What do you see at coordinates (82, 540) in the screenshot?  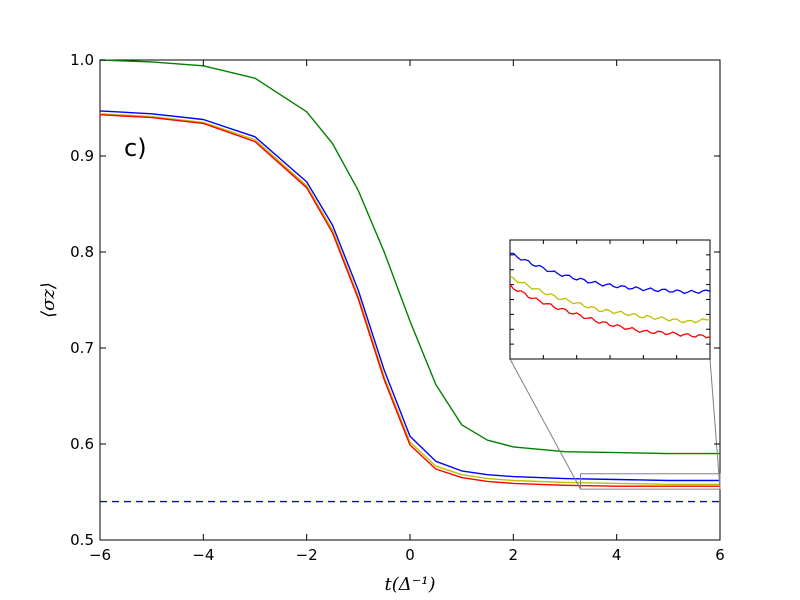 I see `y-tick-label: 0.5` at bounding box center [82, 540].